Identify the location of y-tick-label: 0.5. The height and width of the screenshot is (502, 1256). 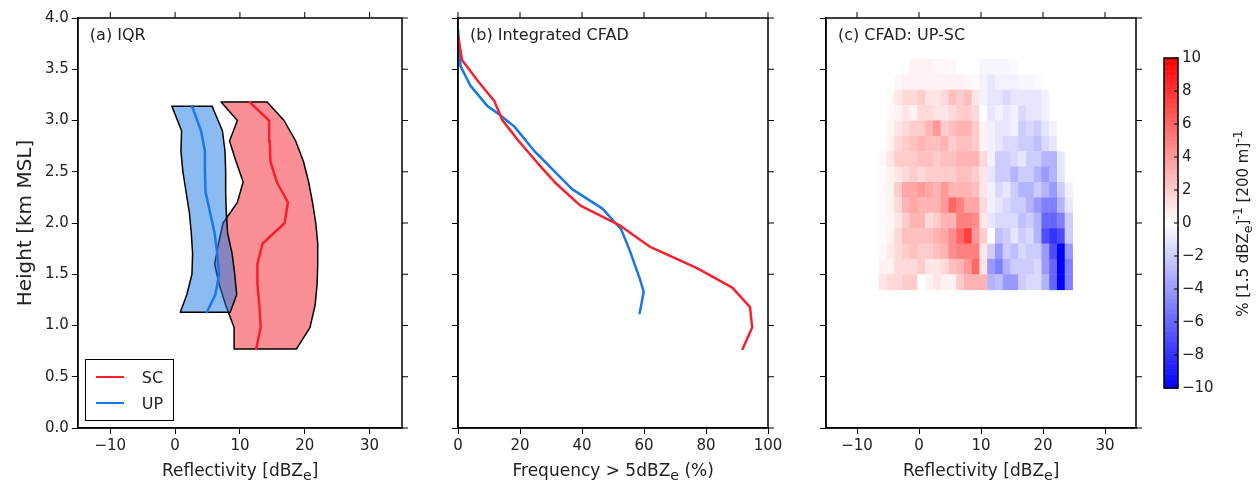
(57, 375).